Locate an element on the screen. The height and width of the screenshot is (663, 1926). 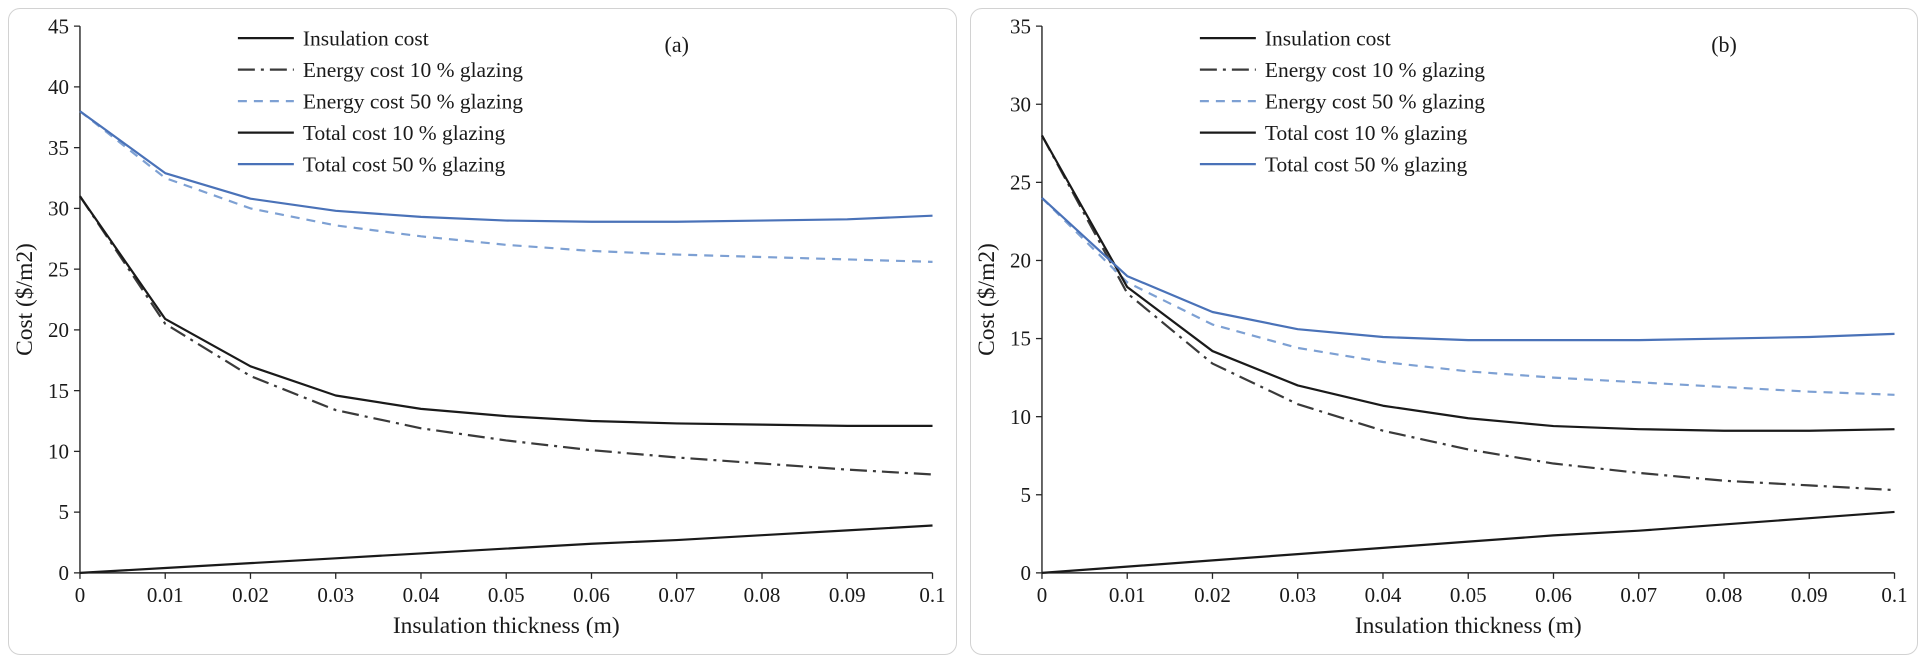
panel-label: (b) is located at coordinates (1724, 44).